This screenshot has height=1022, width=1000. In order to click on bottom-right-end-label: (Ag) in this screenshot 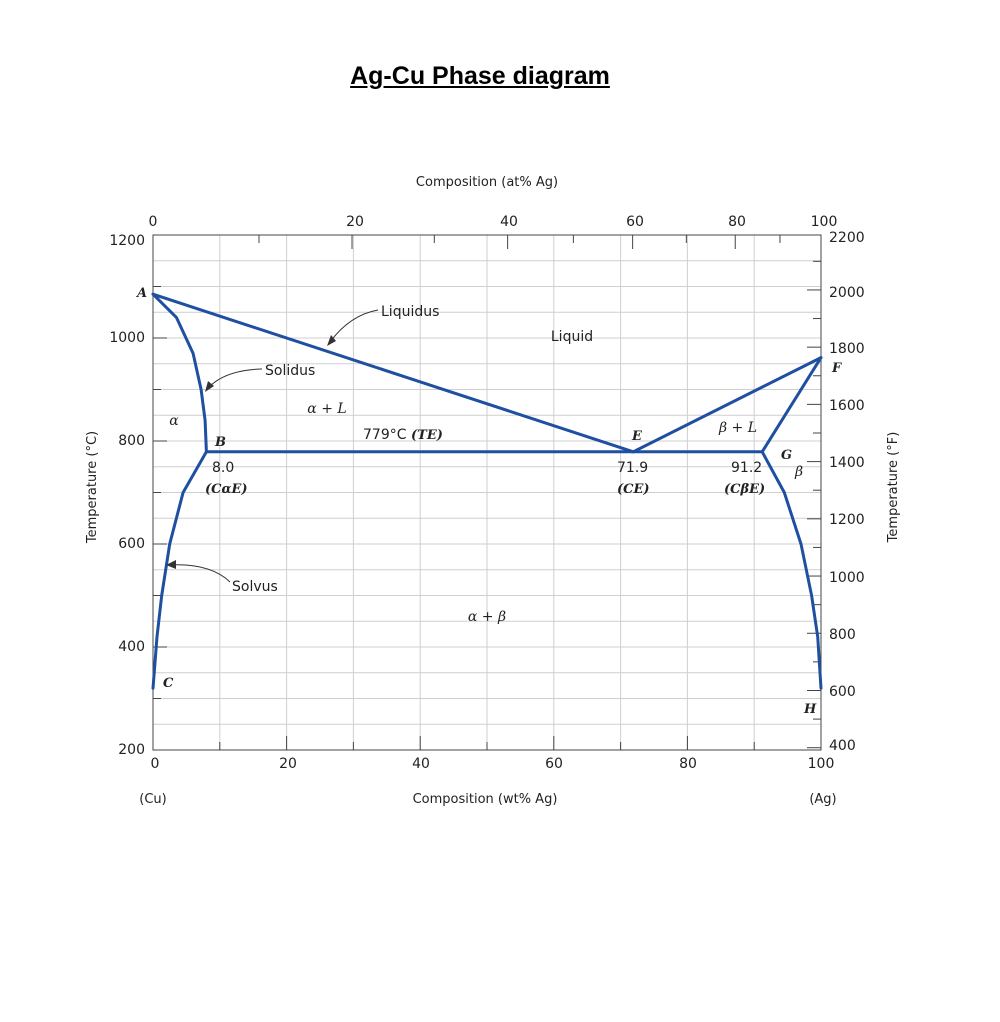, I will do `click(822, 799)`.